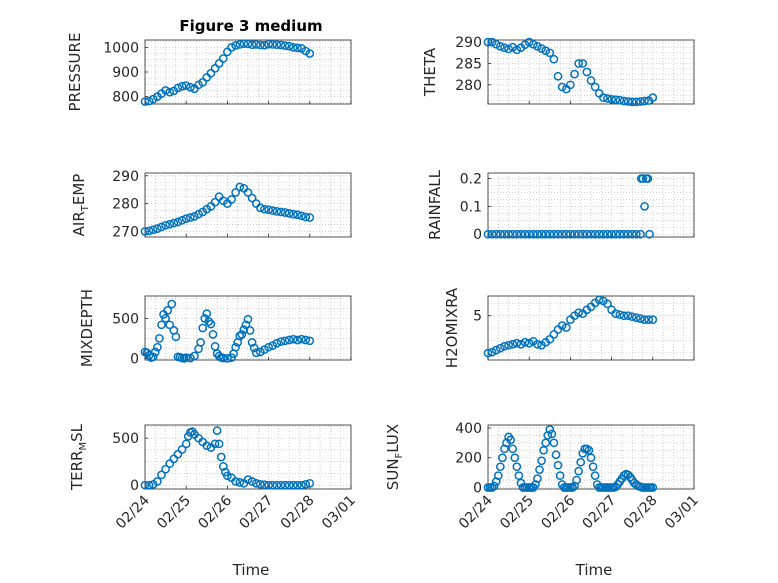 This screenshot has height=583, width=778. What do you see at coordinates (248, 457) in the screenshot?
I see `axes-box` at bounding box center [248, 457].